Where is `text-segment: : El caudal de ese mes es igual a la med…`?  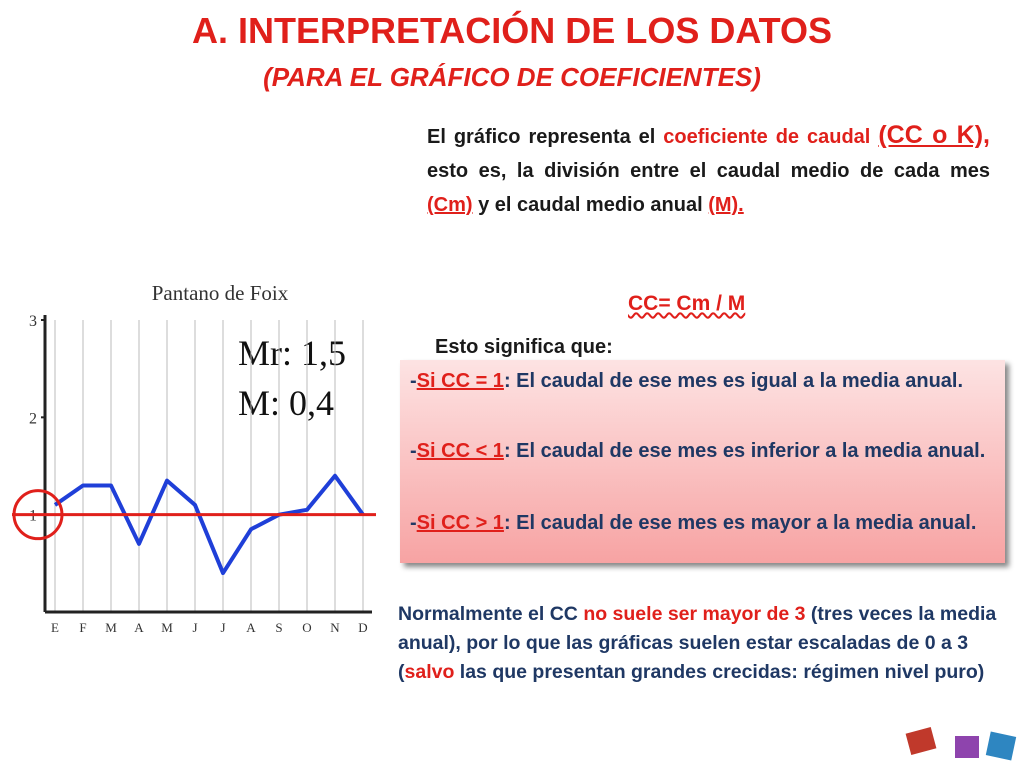
text-segment: : El caudal de ese mes es igual a la med… is located at coordinates (733, 381).